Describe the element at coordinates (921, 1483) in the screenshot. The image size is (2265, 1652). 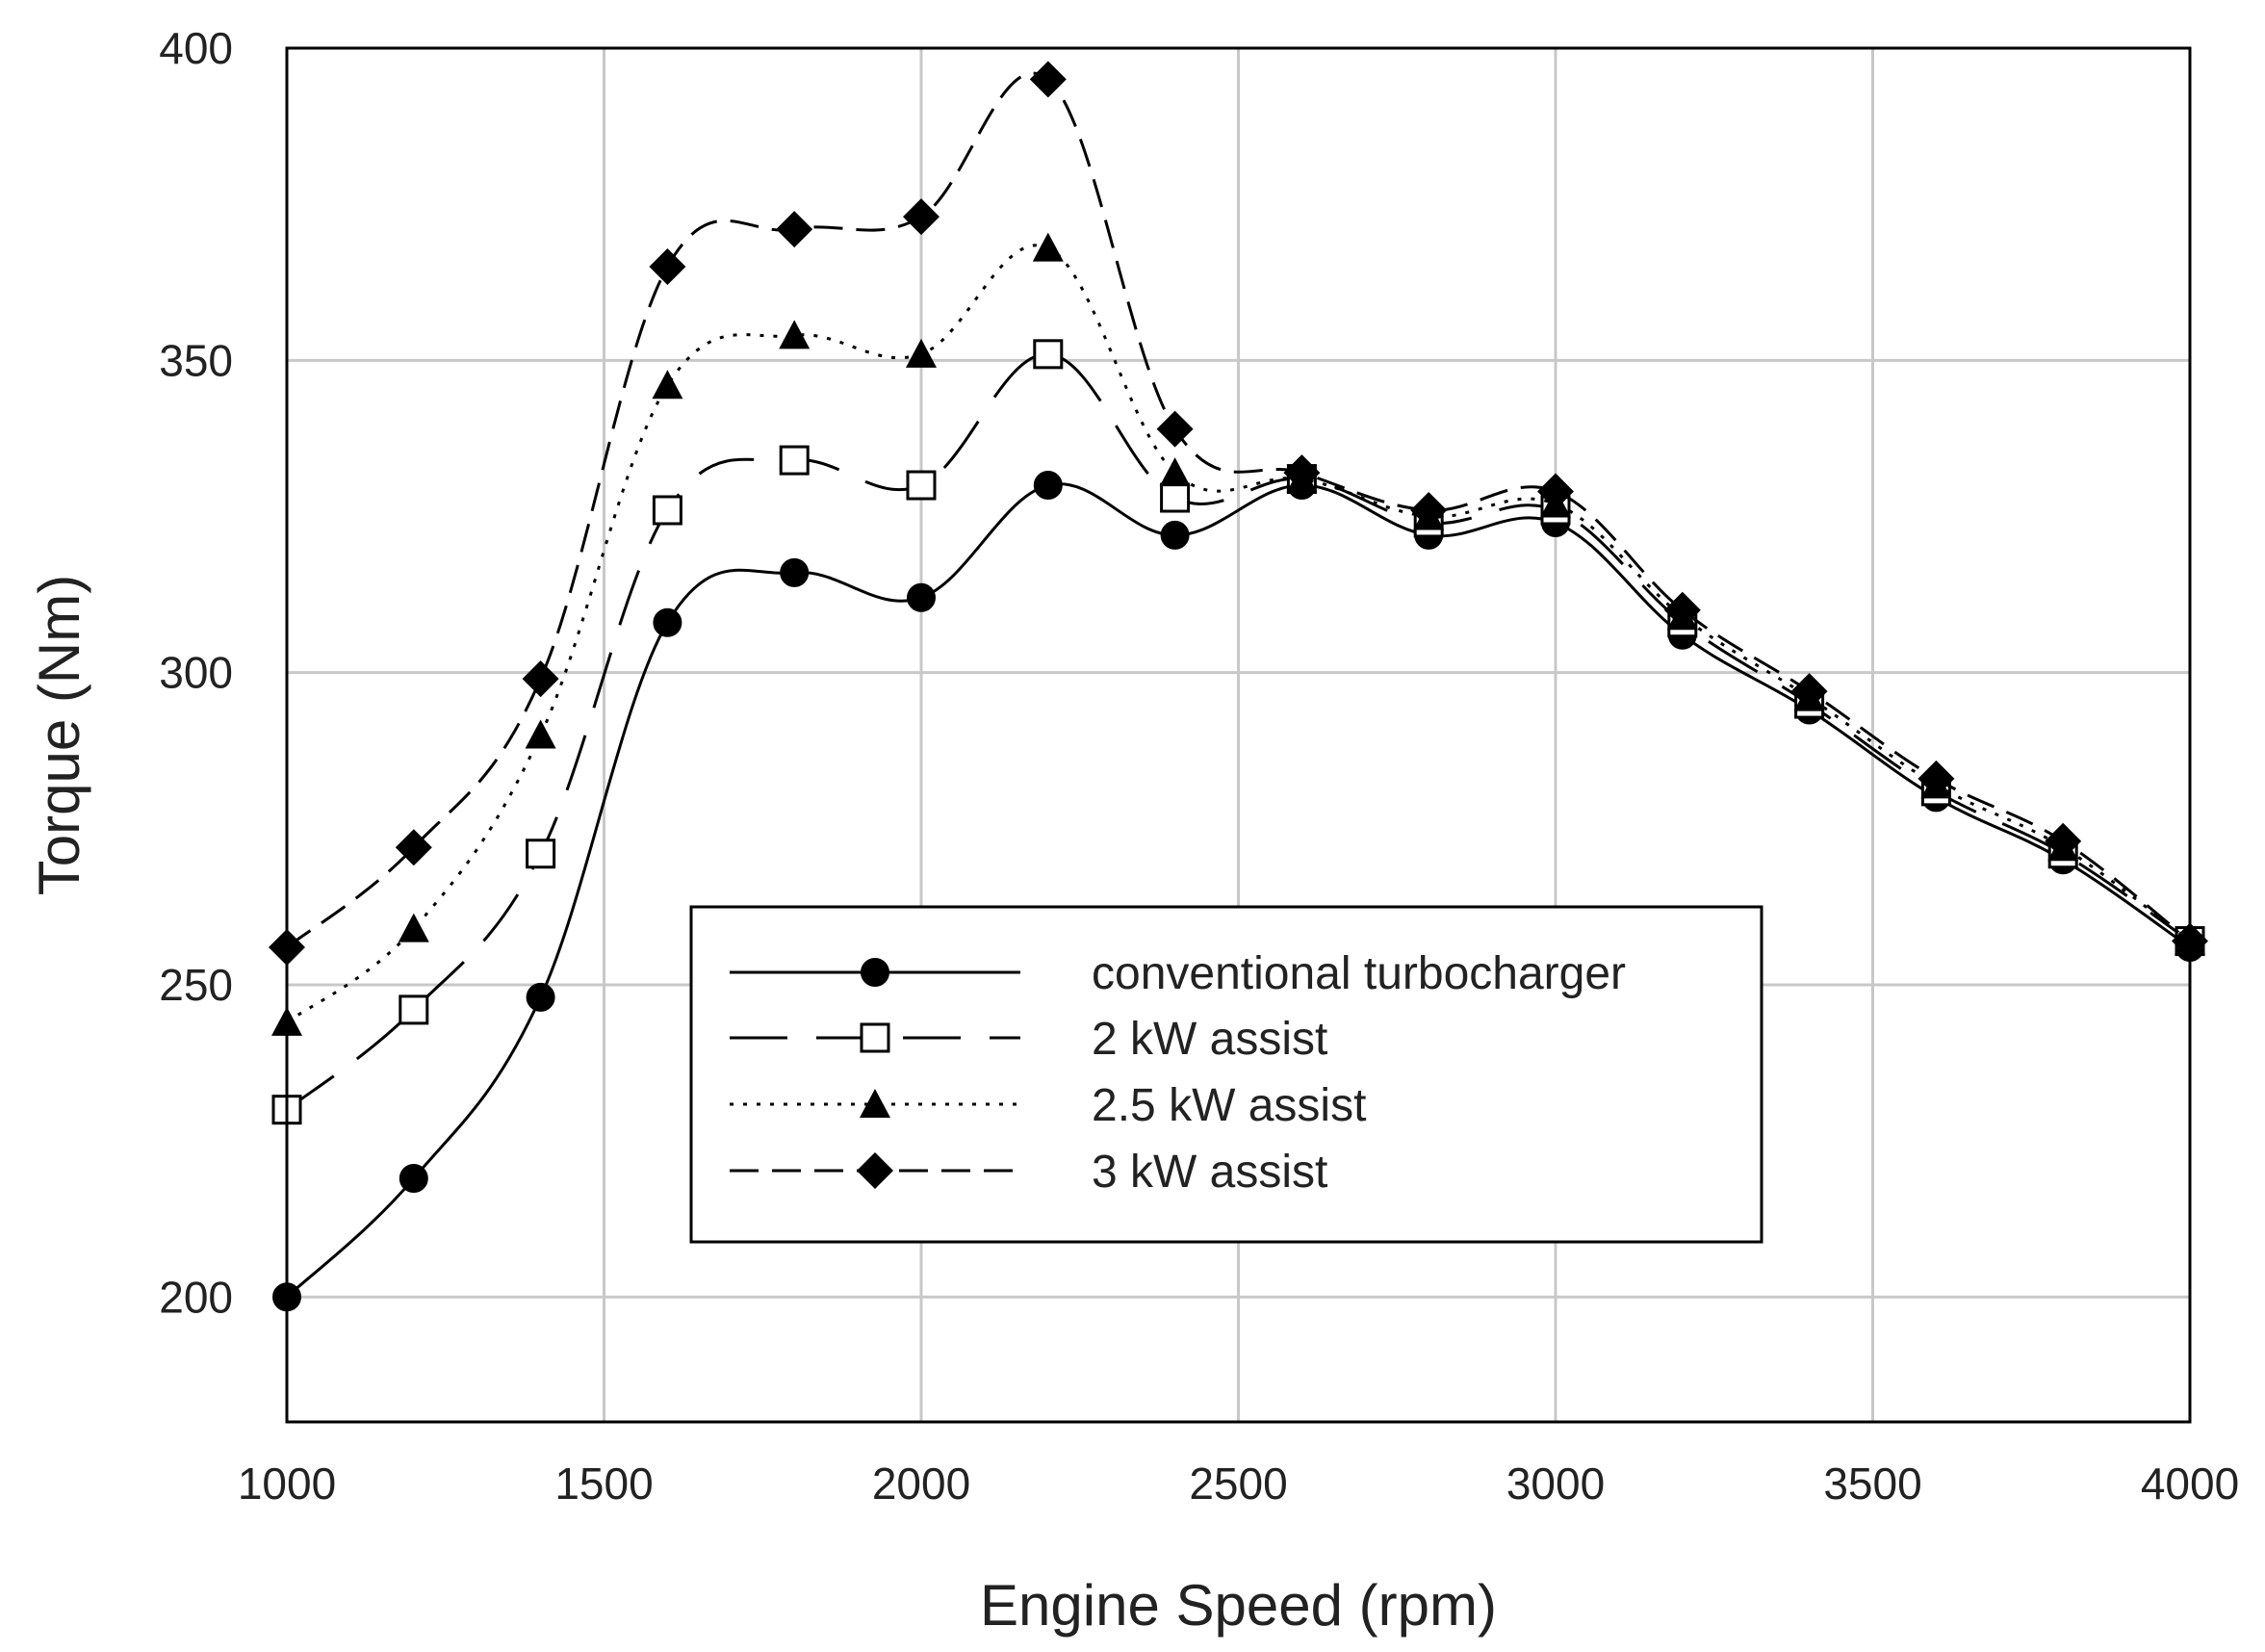
I see `x-tick-label: 2000` at that location.